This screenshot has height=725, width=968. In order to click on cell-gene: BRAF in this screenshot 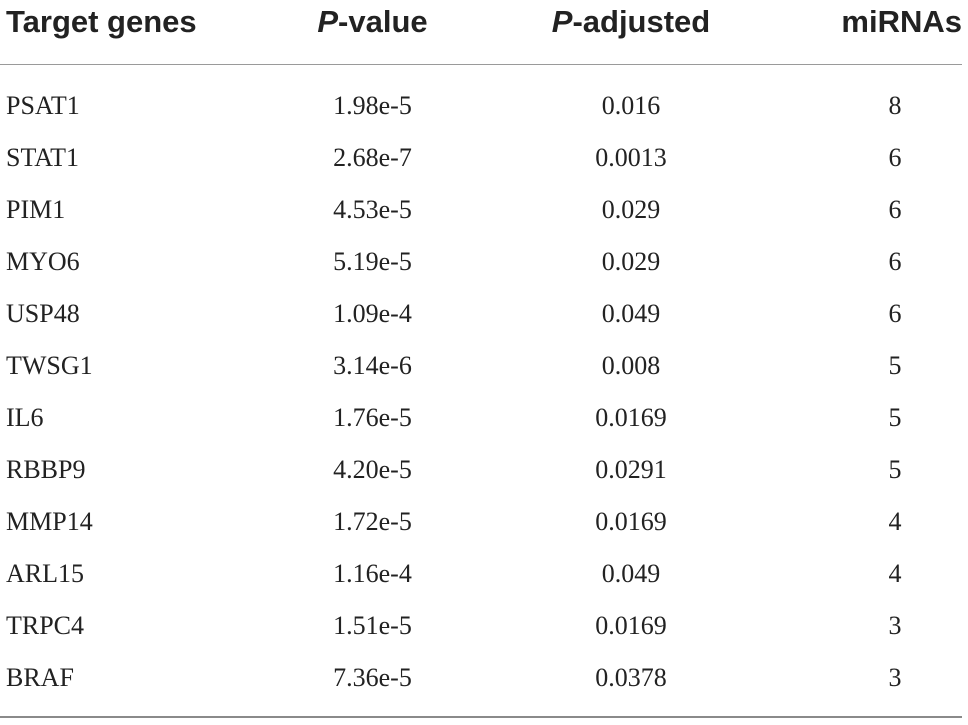, I will do `click(40, 677)`.